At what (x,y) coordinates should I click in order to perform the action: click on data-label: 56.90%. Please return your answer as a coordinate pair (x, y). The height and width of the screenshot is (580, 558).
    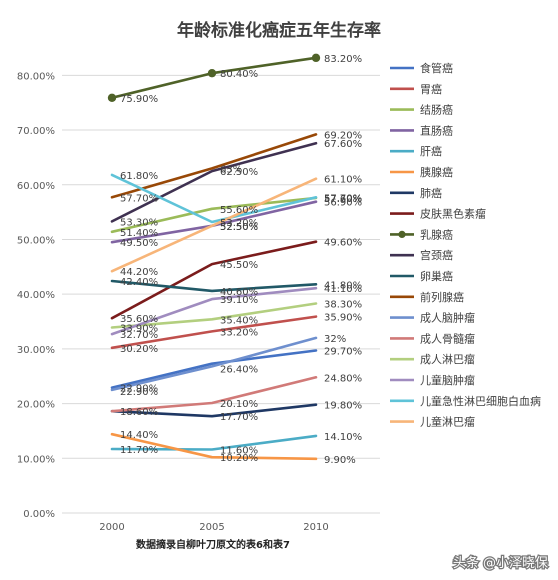
    Looking at the image, I should click on (343, 203).